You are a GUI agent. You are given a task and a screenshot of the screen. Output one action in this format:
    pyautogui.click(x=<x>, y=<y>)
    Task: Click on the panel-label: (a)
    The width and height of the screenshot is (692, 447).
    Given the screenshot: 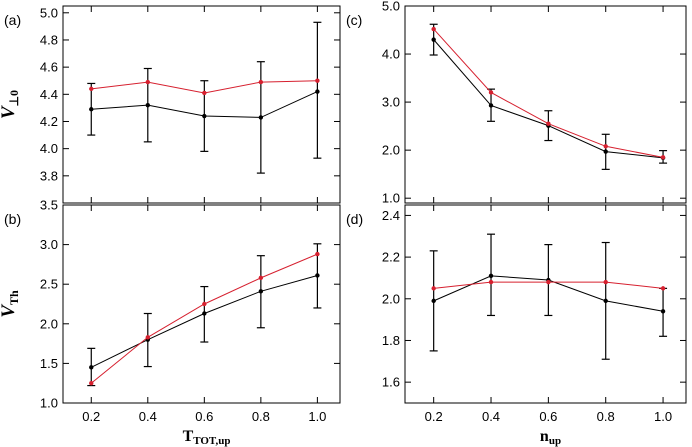 What is the action you would take?
    pyautogui.click(x=12, y=20)
    